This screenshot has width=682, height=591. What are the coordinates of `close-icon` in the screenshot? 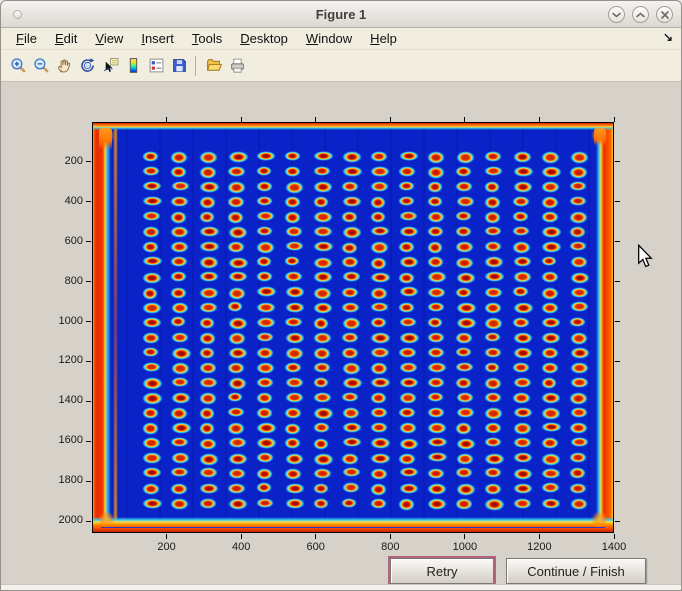 It's located at (664, 14).